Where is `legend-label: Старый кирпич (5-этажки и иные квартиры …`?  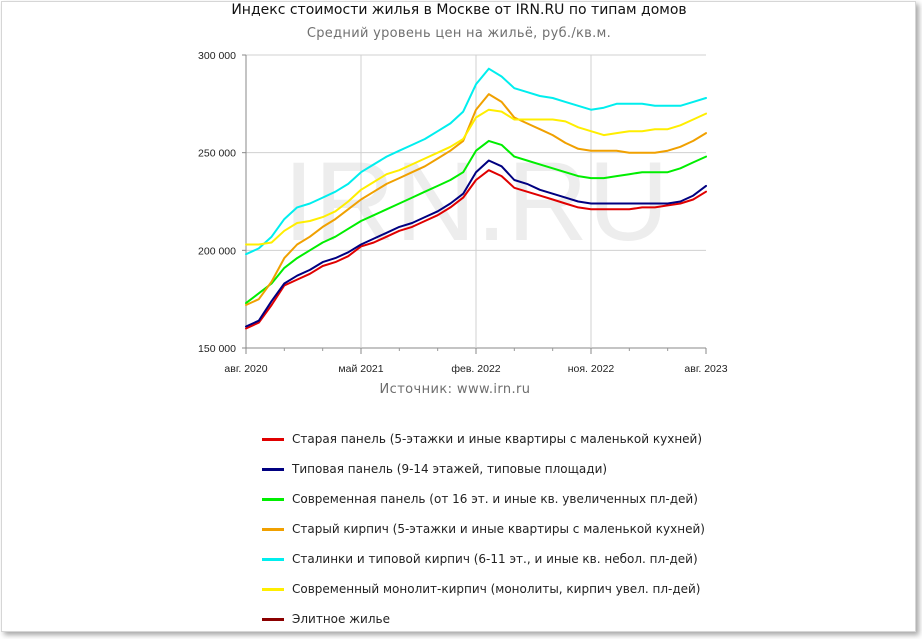
legend-label: Старый кирпич (5-этажки и иные квартиры … is located at coordinates (498, 529).